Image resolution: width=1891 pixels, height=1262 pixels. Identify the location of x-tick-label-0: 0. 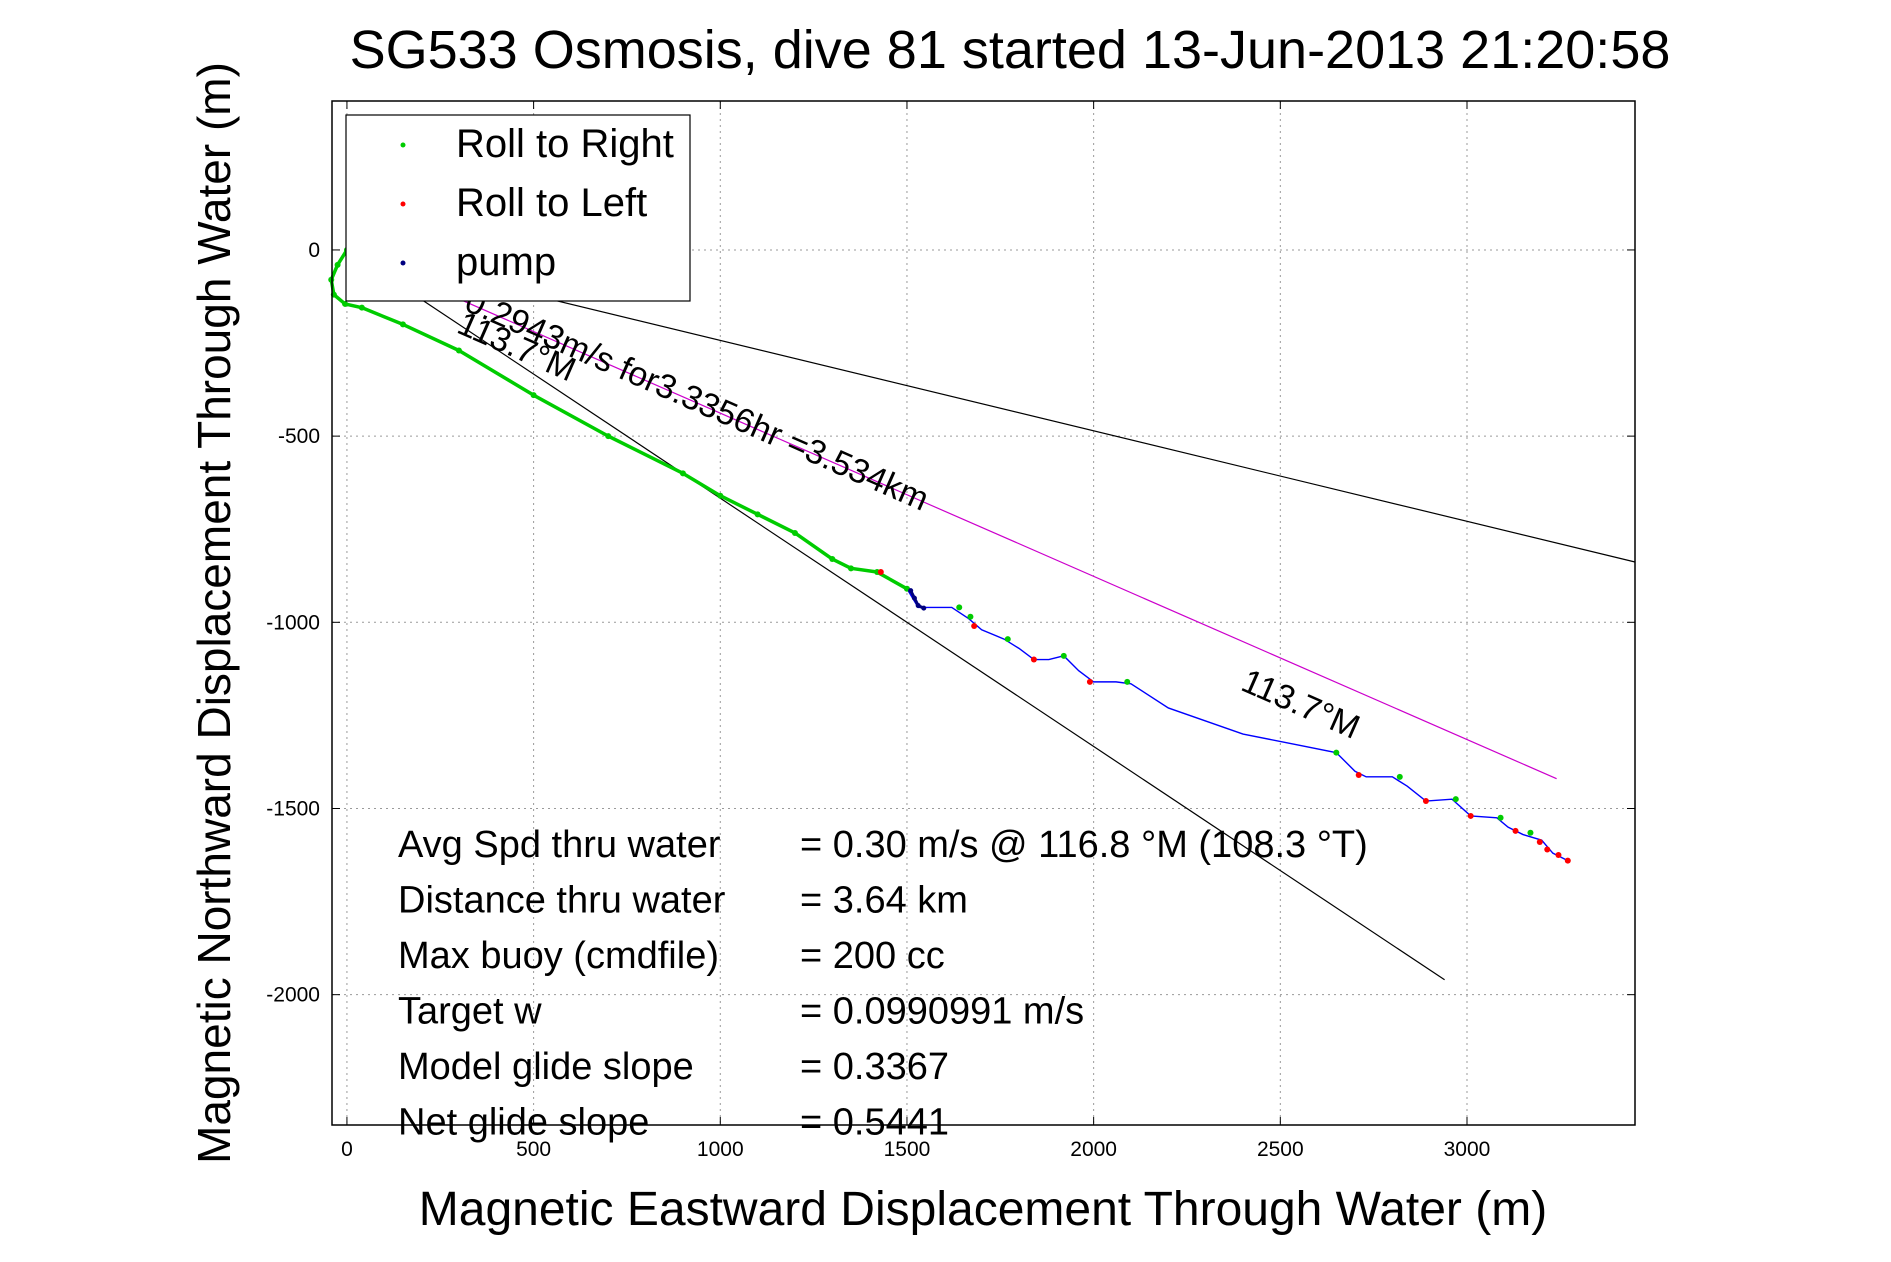
(347, 1149).